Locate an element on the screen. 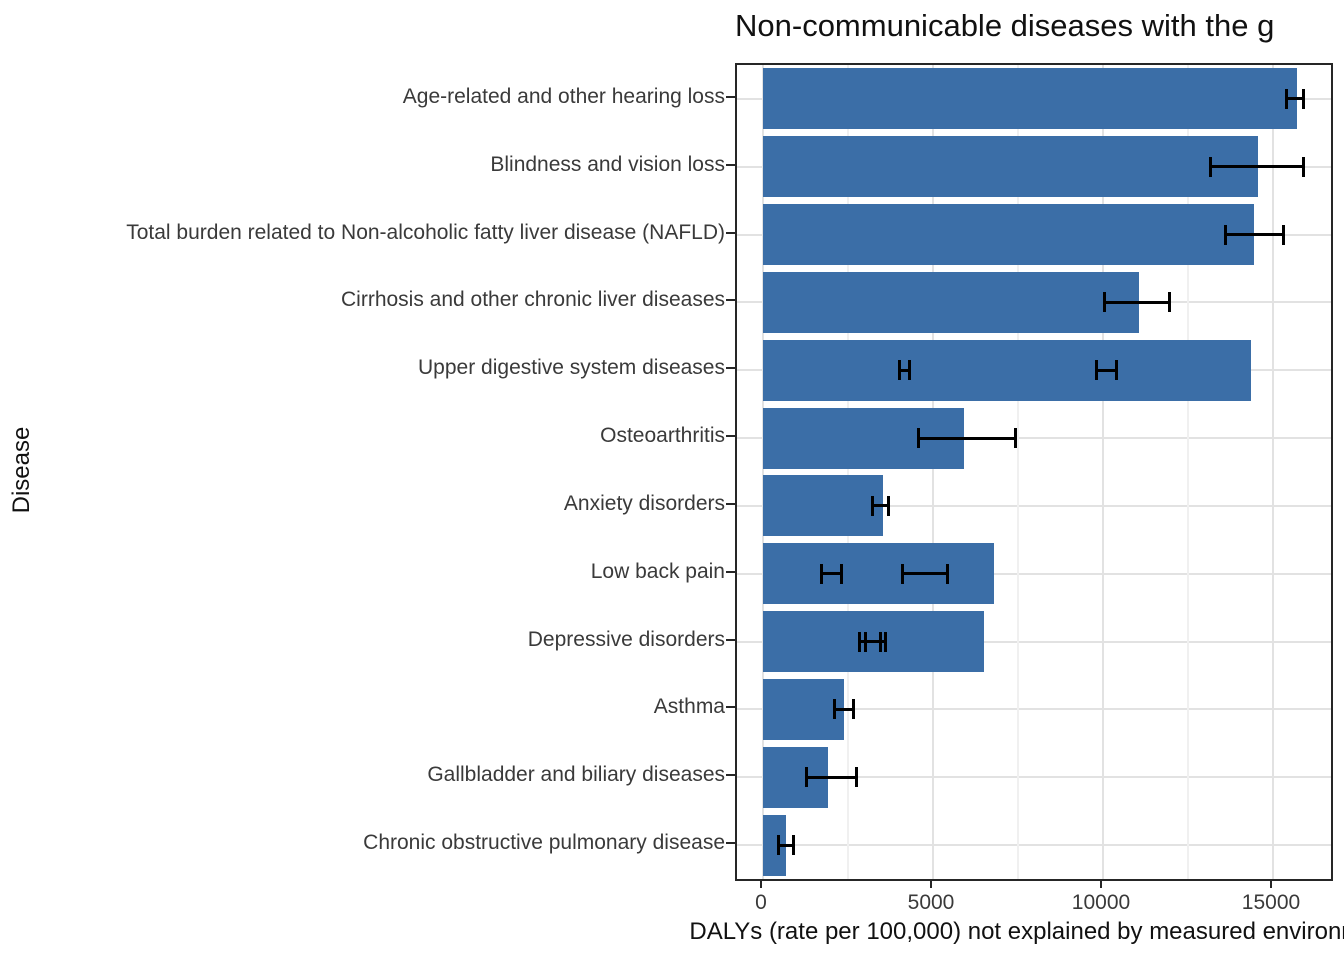 This screenshot has width=1344, height=960. x-tick-label: 15000 is located at coordinates (1271, 902).